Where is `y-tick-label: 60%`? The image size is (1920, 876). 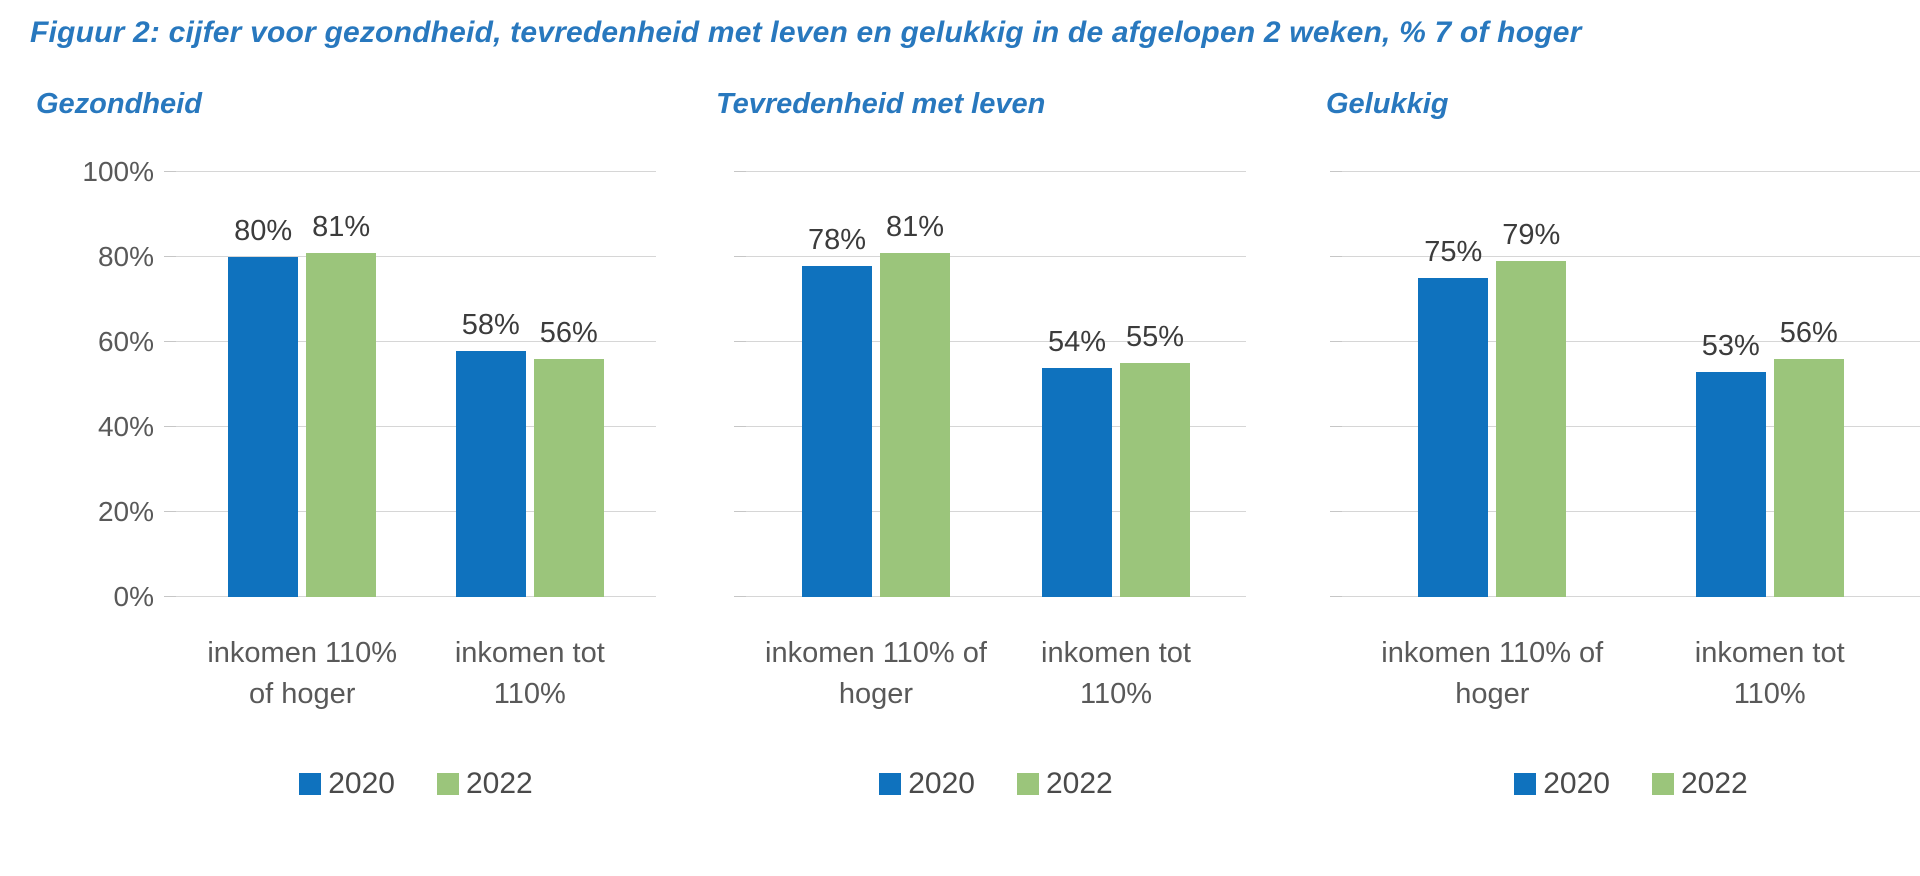 y-tick-label: 60% is located at coordinates (125, 341).